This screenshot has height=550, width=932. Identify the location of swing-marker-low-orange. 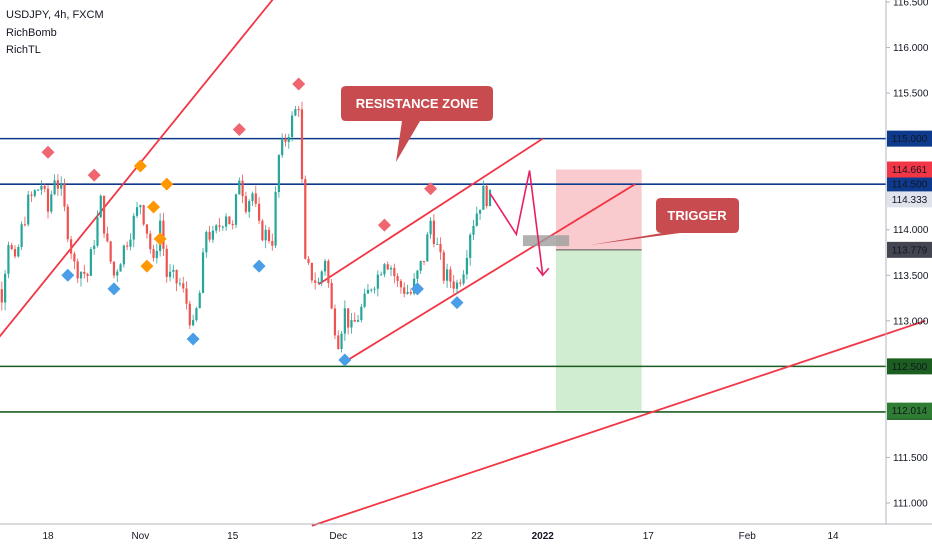
(147, 266).